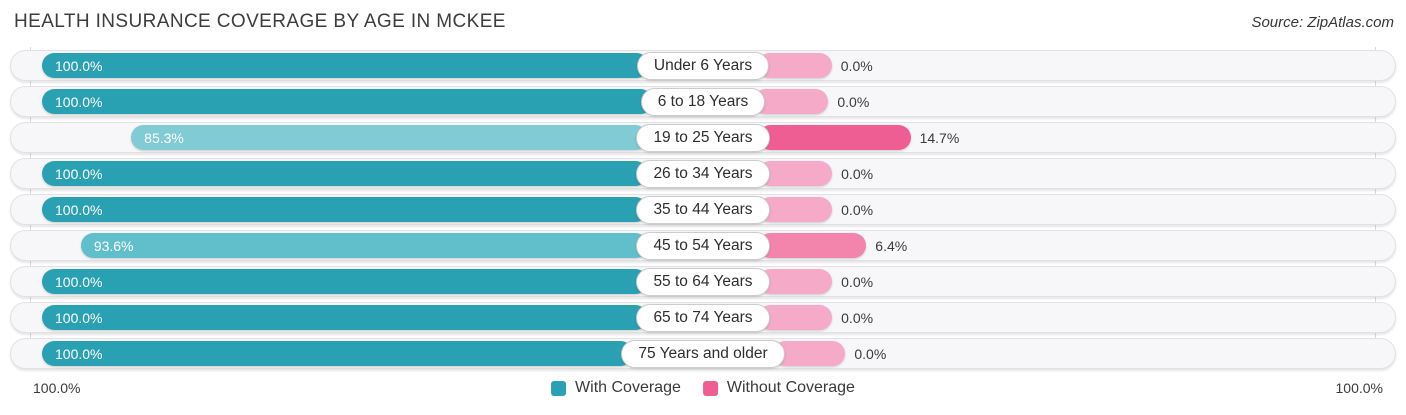  I want to click on chart-row: 93.6% 45 to 54 Years 6.4%, so click(703, 245).